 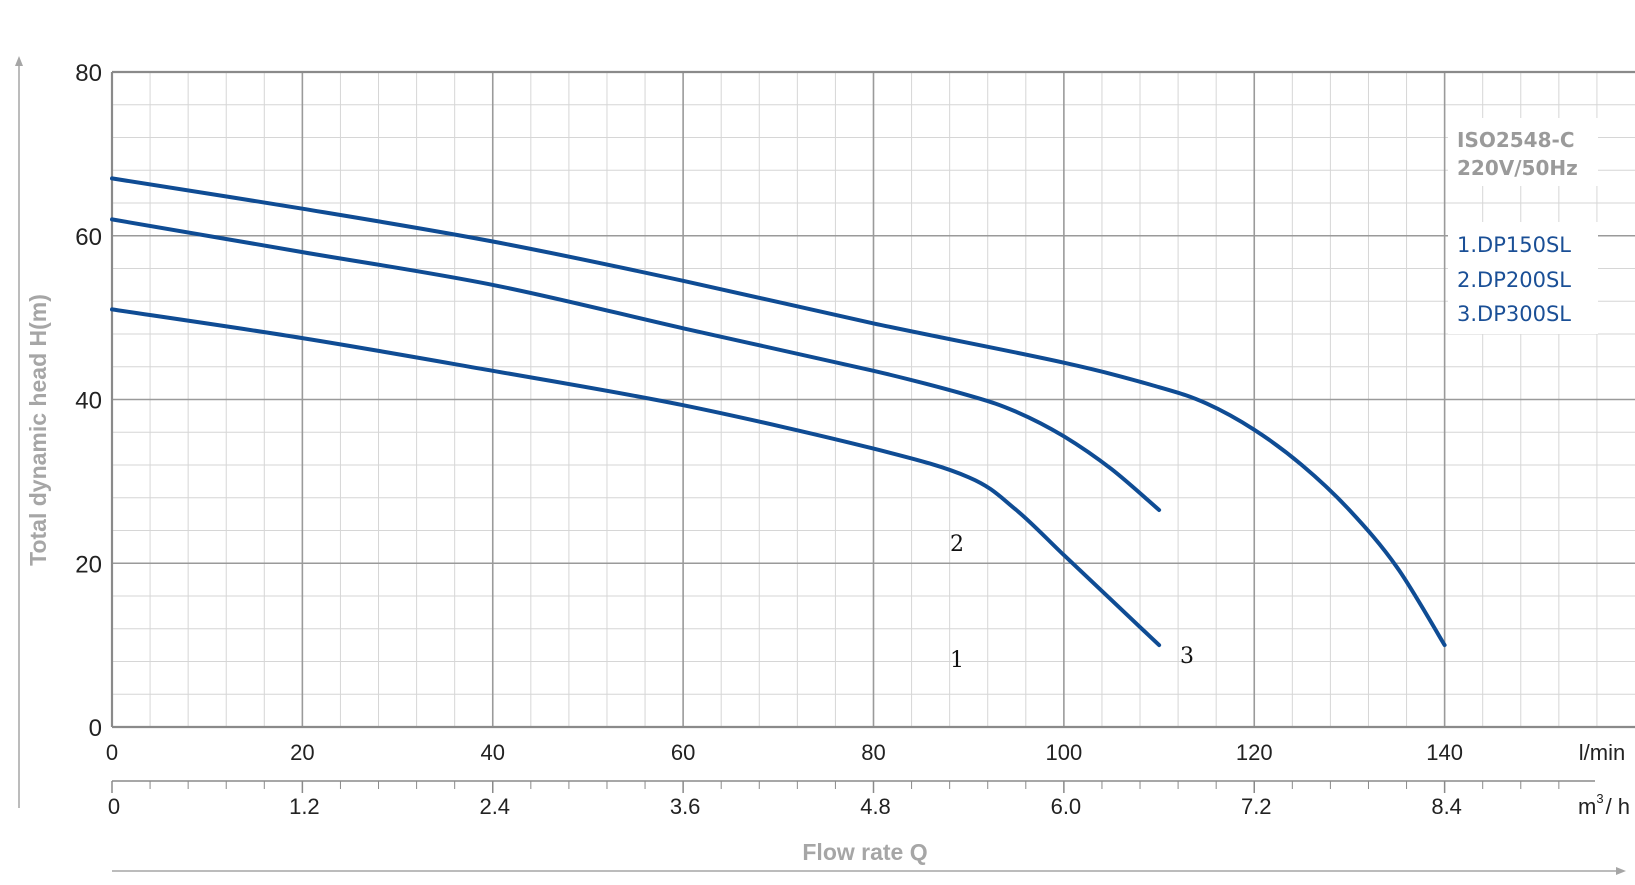 What do you see at coordinates (19, 432) in the screenshot?
I see `y-axis-arrow` at bounding box center [19, 432].